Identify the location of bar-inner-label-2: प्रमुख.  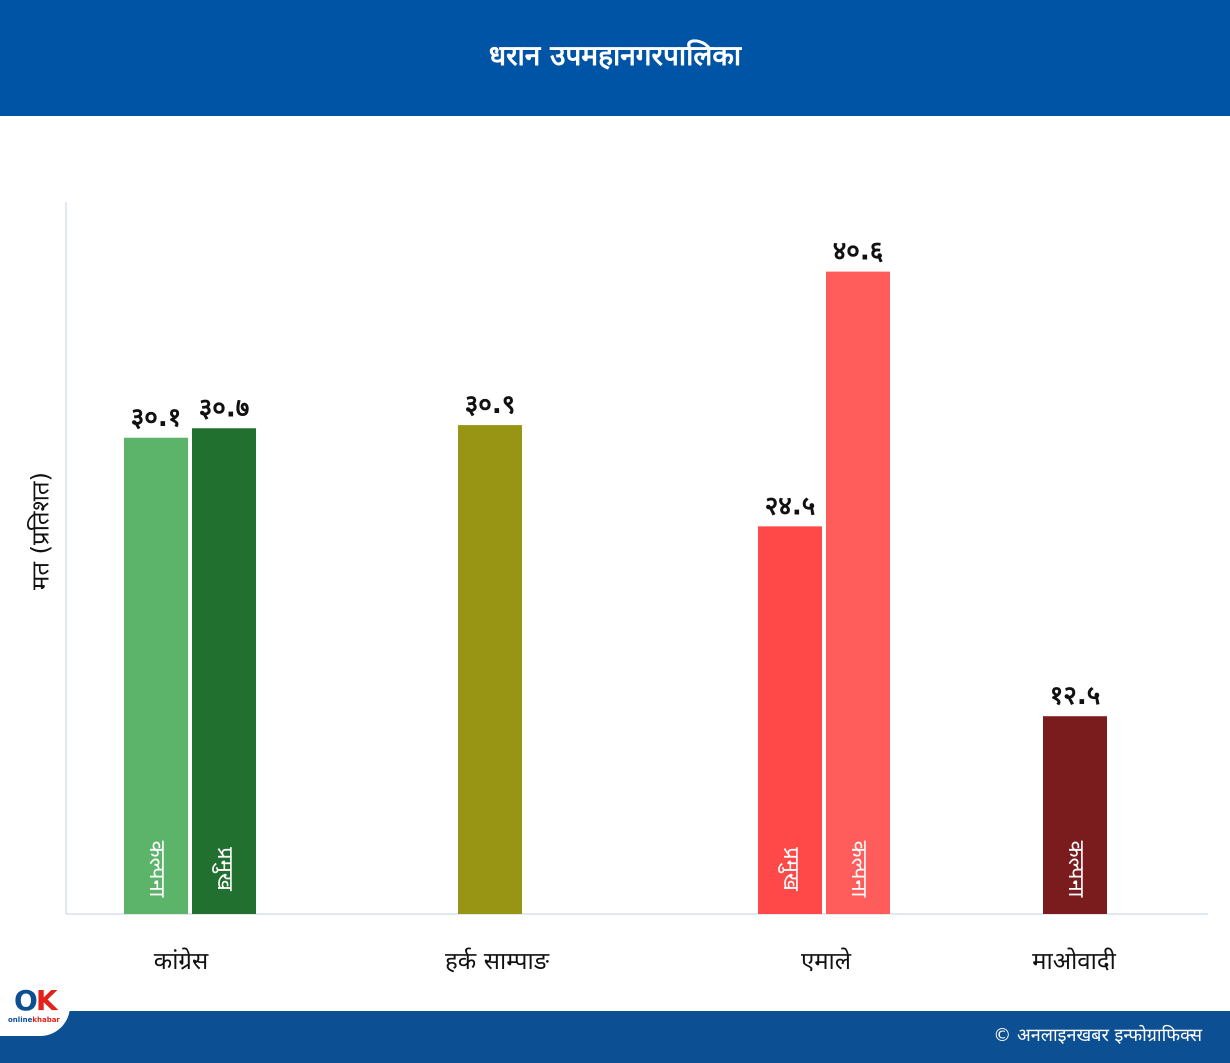
(224, 869).